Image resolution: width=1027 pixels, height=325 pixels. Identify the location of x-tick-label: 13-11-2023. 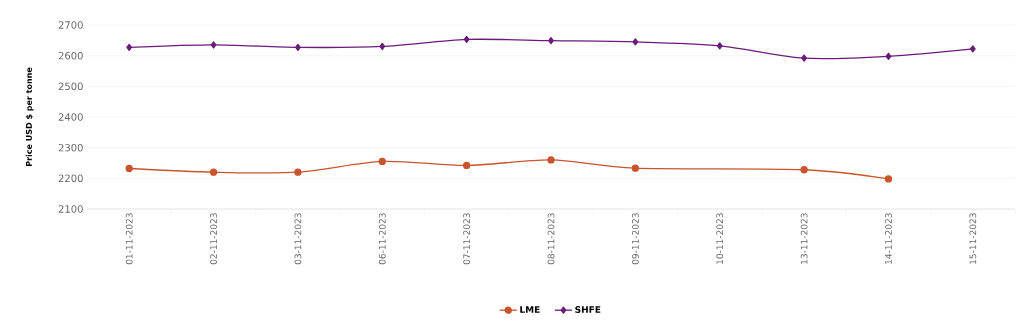
(804, 238).